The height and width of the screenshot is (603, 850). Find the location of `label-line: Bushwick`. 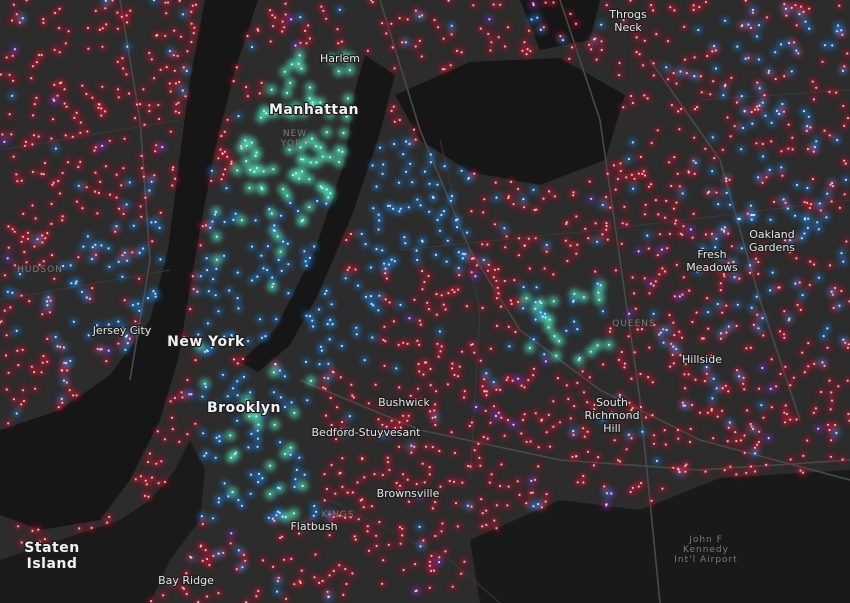

label-line: Bushwick is located at coordinates (404, 402).